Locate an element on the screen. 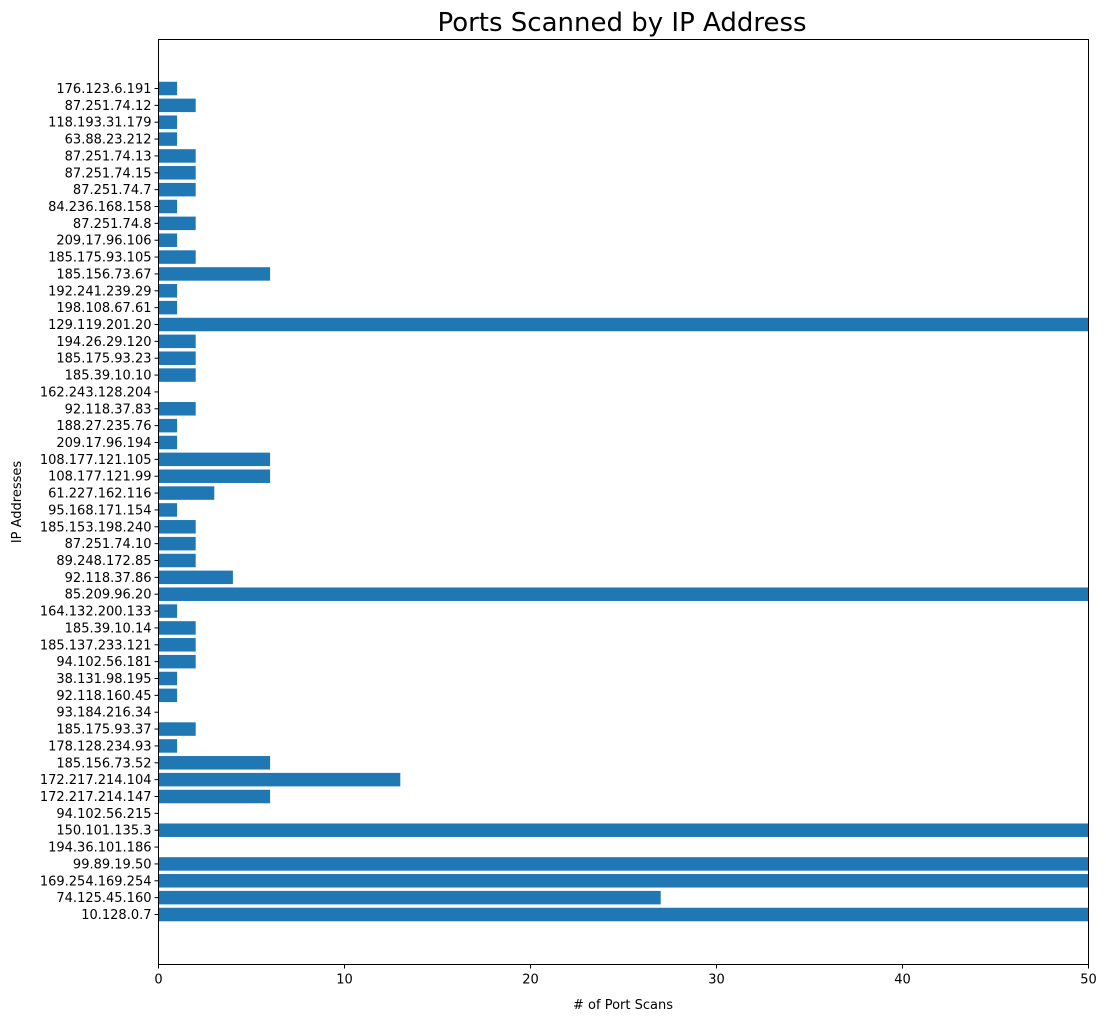 The width and height of the screenshot is (1106, 1017). y-tick-label: 89.248.172.85 is located at coordinates (103, 561).